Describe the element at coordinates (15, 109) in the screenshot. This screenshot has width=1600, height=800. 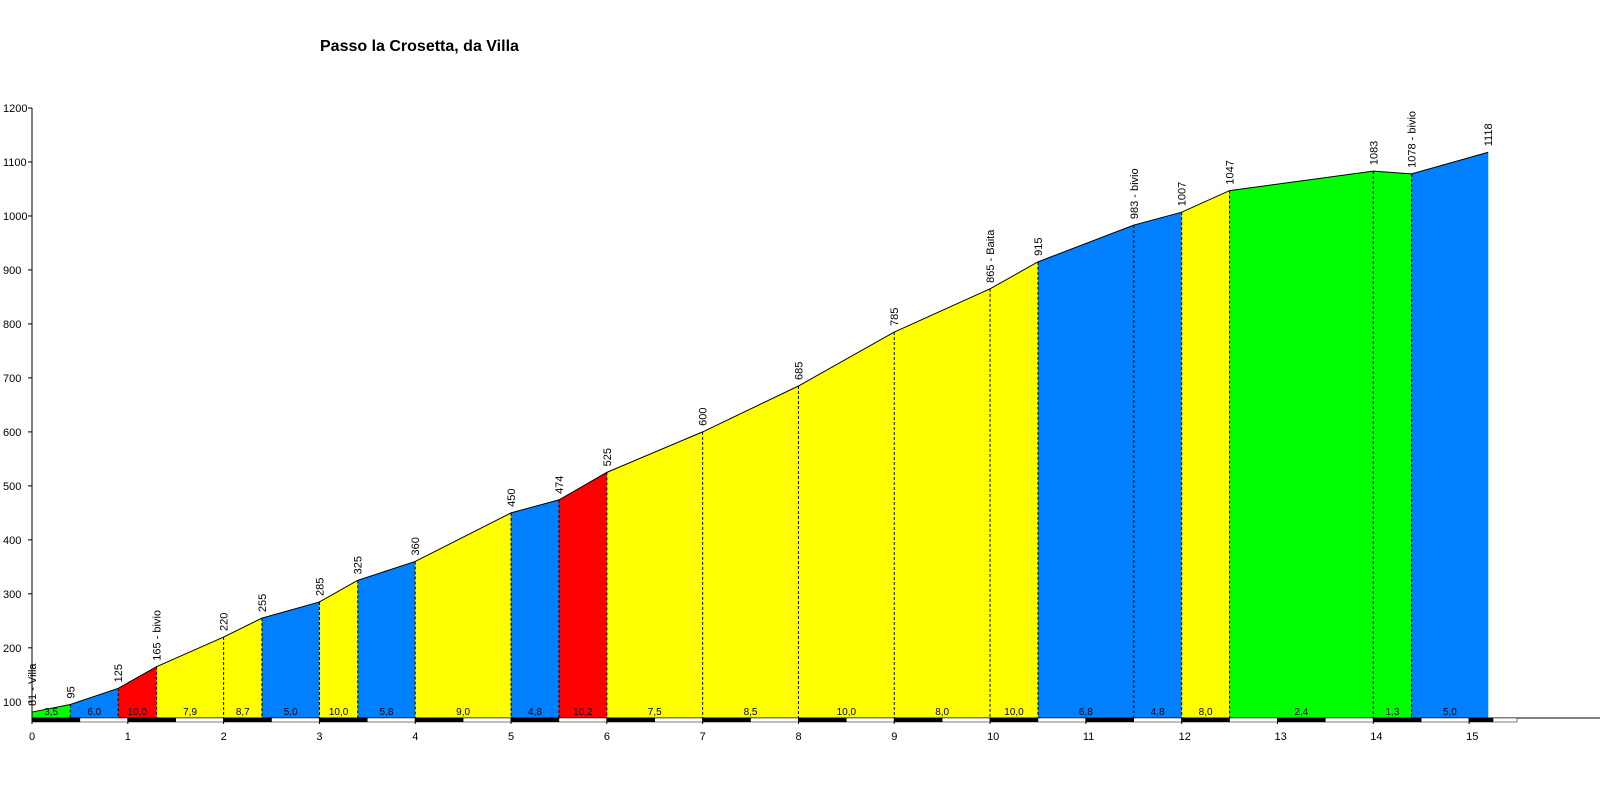
I see `y-tick-label: 1200` at that location.